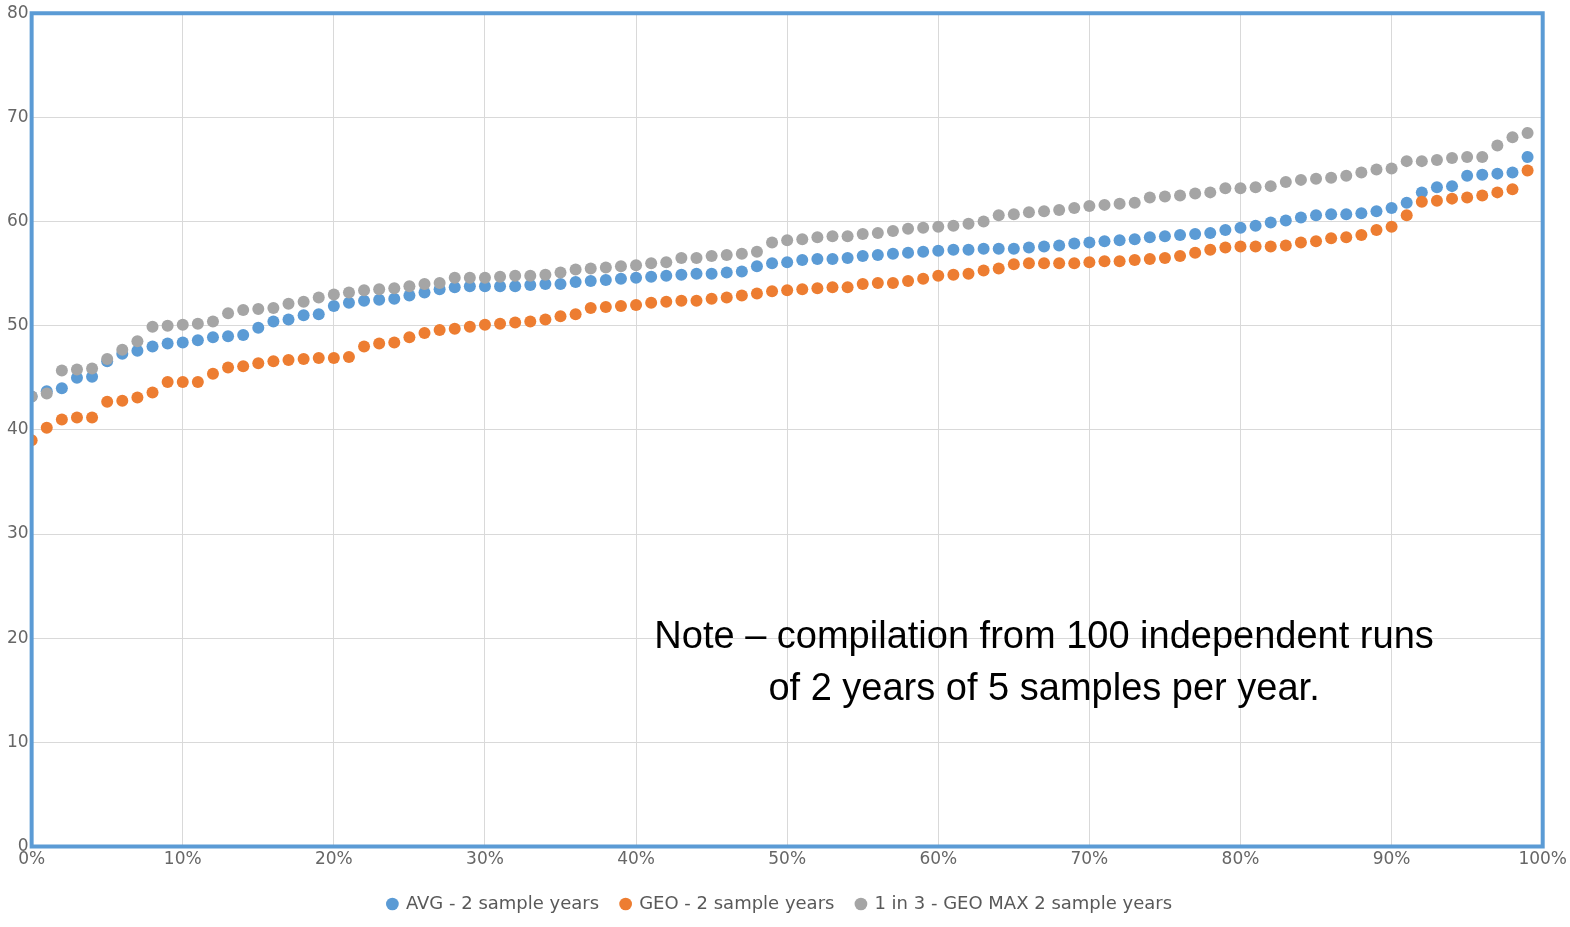 The height and width of the screenshot is (927, 1570). What do you see at coordinates (17, 115) in the screenshot?
I see `y-tick-label: 70` at bounding box center [17, 115].